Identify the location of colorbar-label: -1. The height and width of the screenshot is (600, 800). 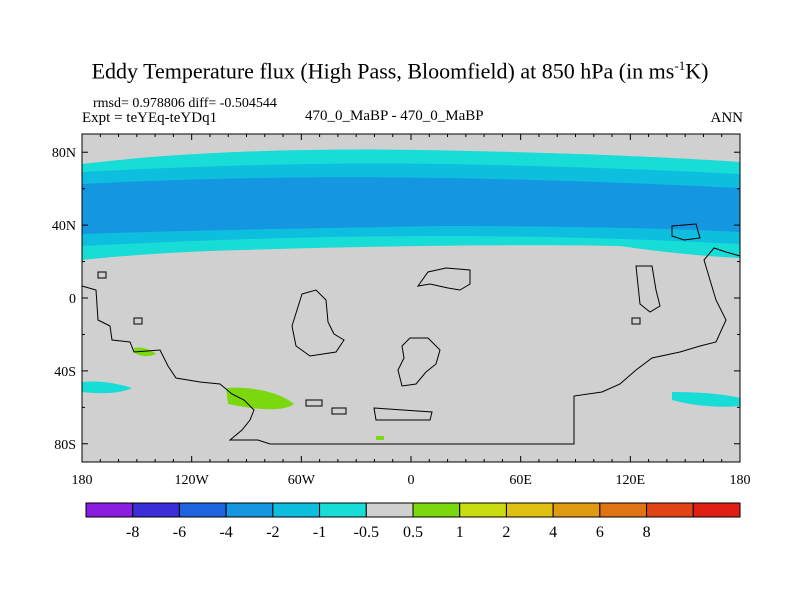
(319, 532).